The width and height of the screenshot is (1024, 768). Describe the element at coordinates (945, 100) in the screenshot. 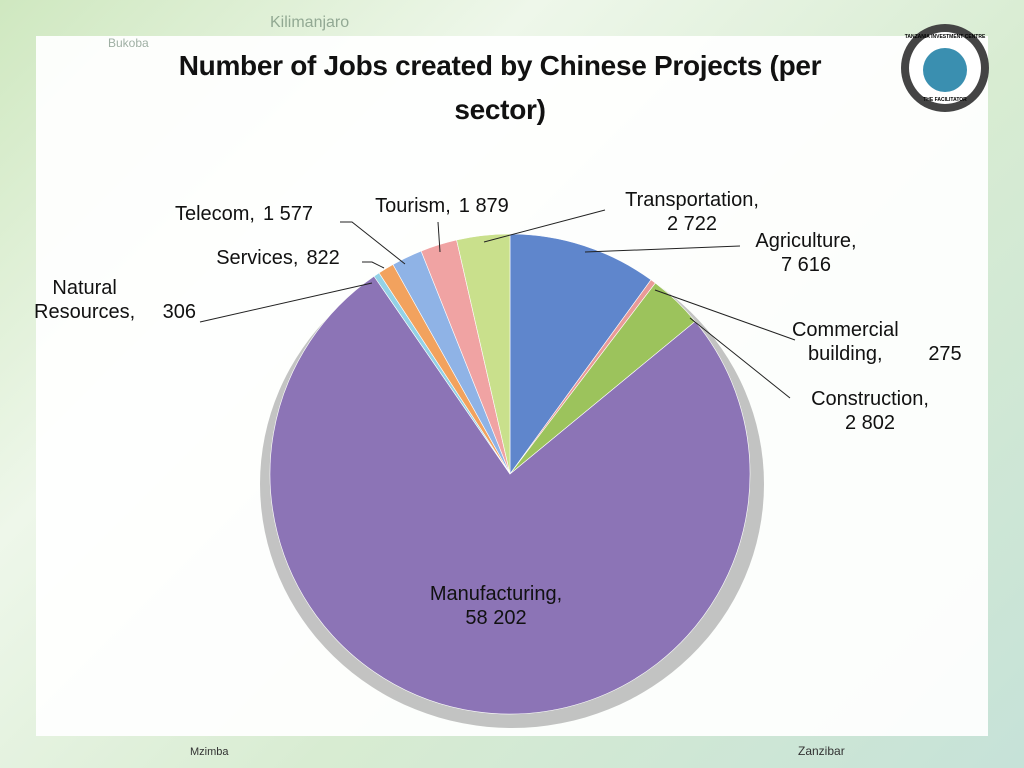

I see `logo-text: THE FACILITATOR` at that location.